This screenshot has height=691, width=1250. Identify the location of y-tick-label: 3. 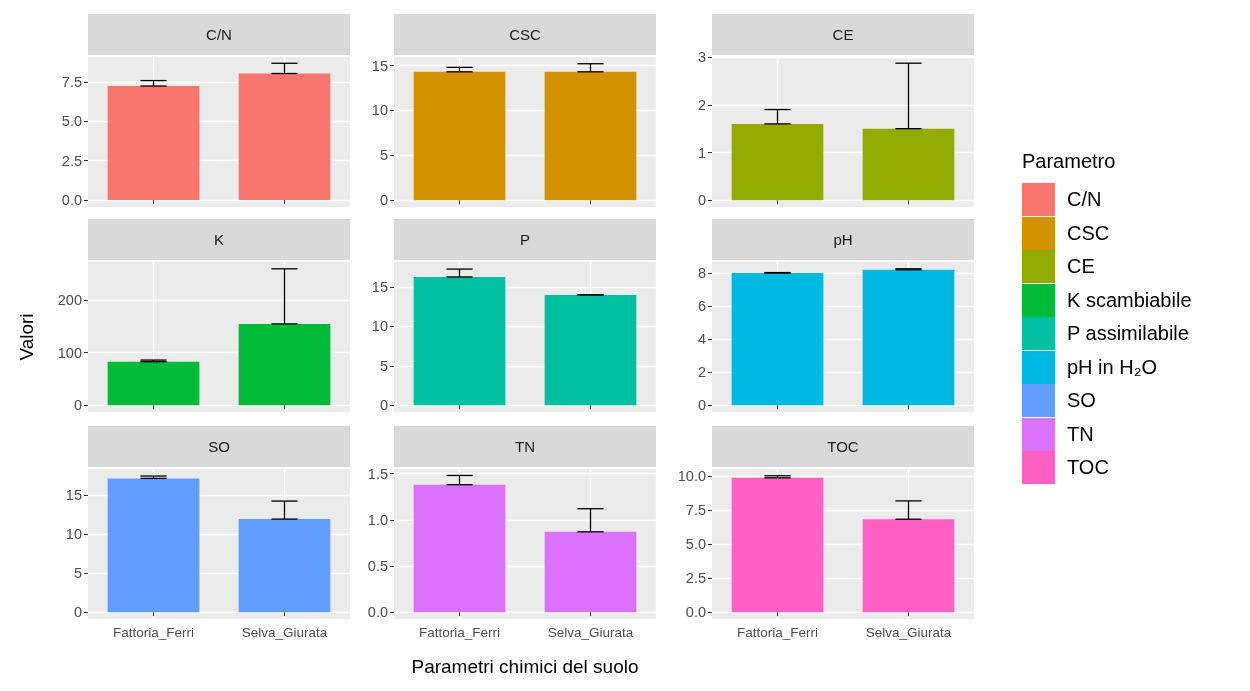
(701, 57).